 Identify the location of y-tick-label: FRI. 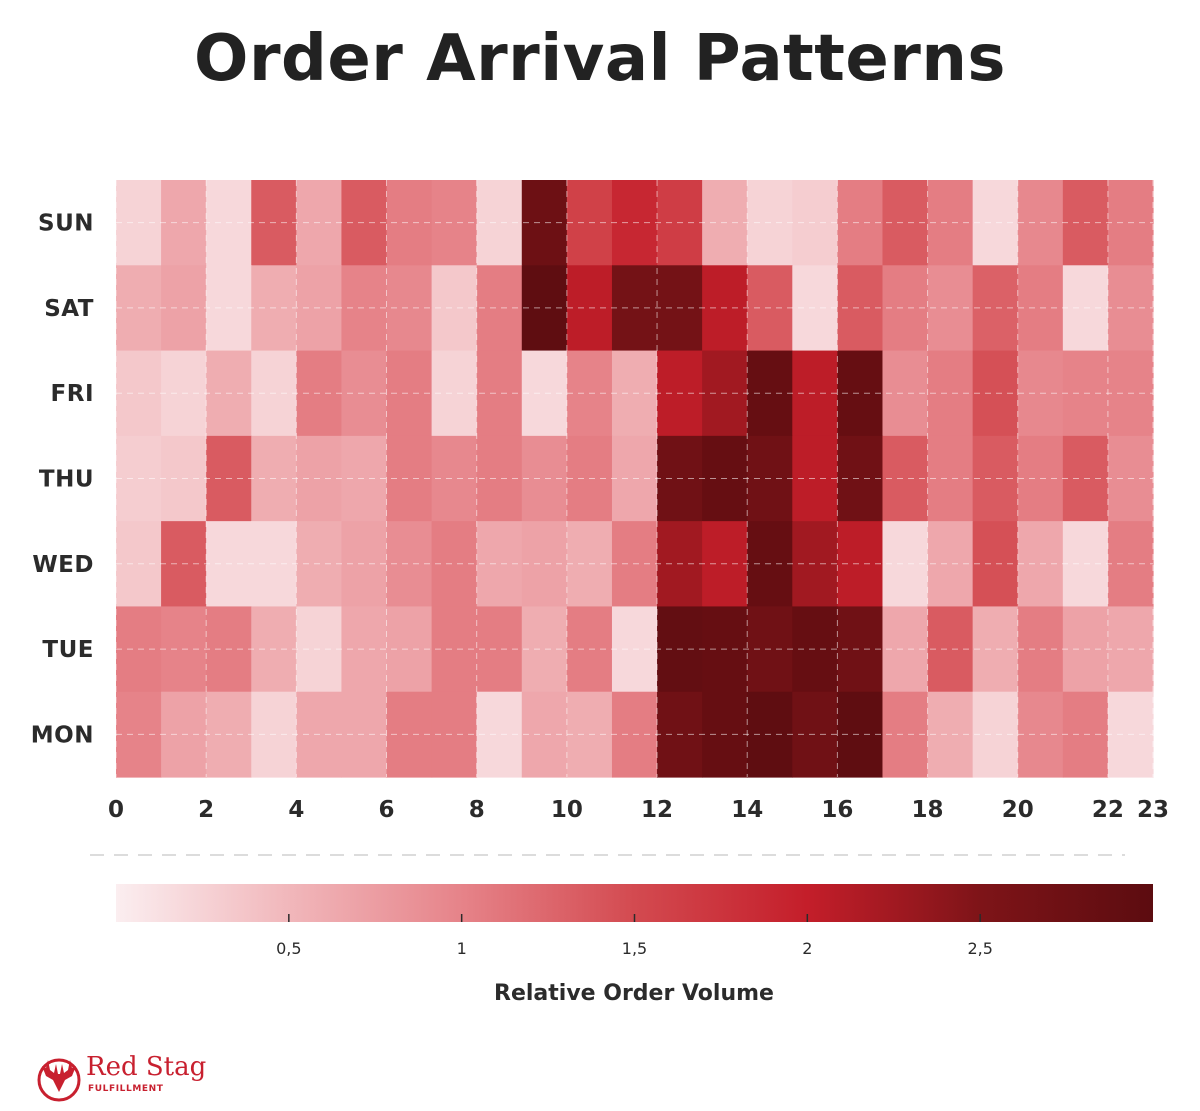
(72, 394).